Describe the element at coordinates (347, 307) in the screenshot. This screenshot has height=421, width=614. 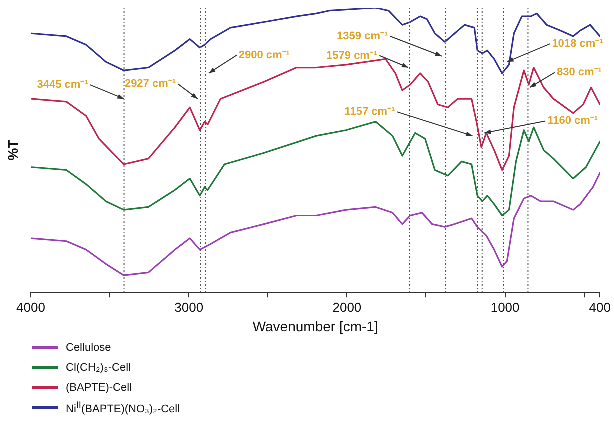
I see `x-tick-label: 2000` at that location.